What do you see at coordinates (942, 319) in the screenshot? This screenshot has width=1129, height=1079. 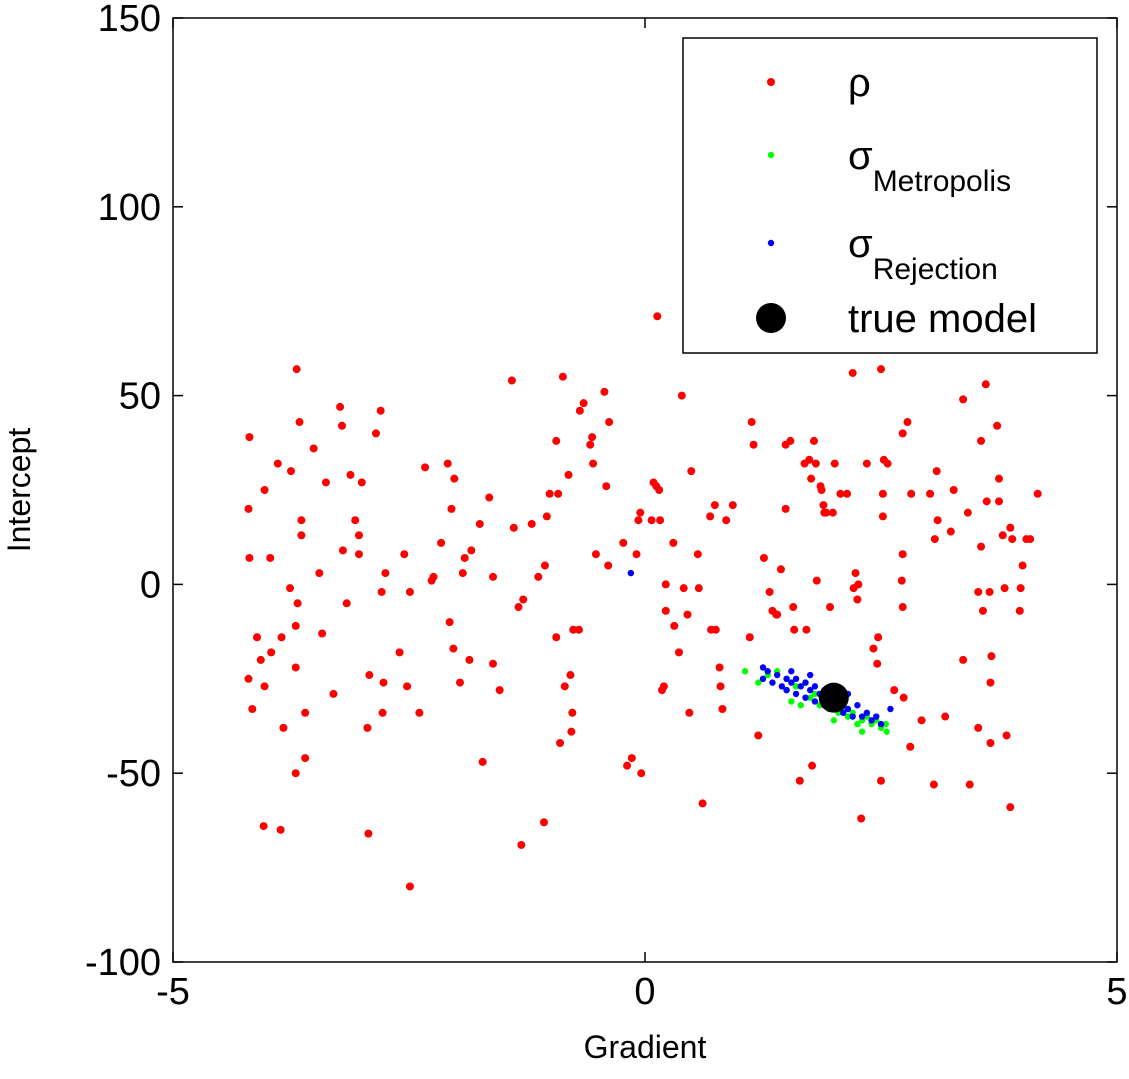 I see `legend-label: true model` at bounding box center [942, 319].